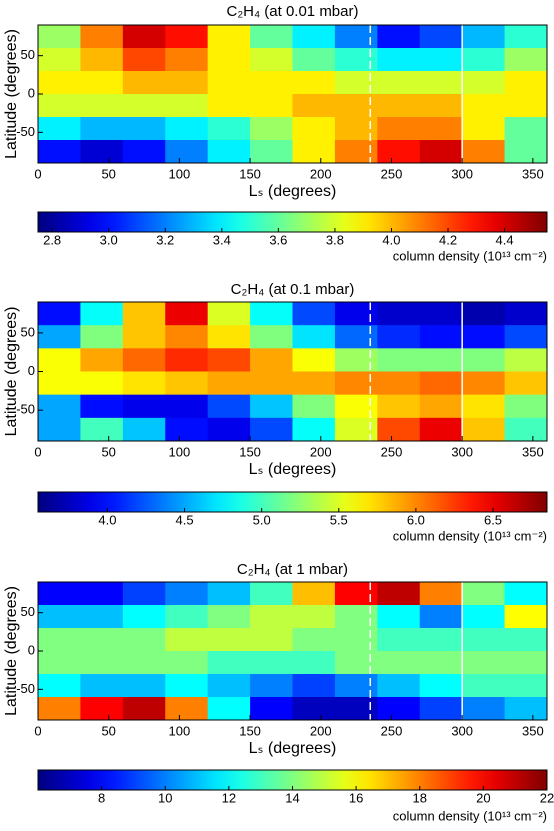 The width and height of the screenshot is (554, 831). What do you see at coordinates (483, 797) in the screenshot?
I see `colorbar-tick-label: 20` at bounding box center [483, 797].